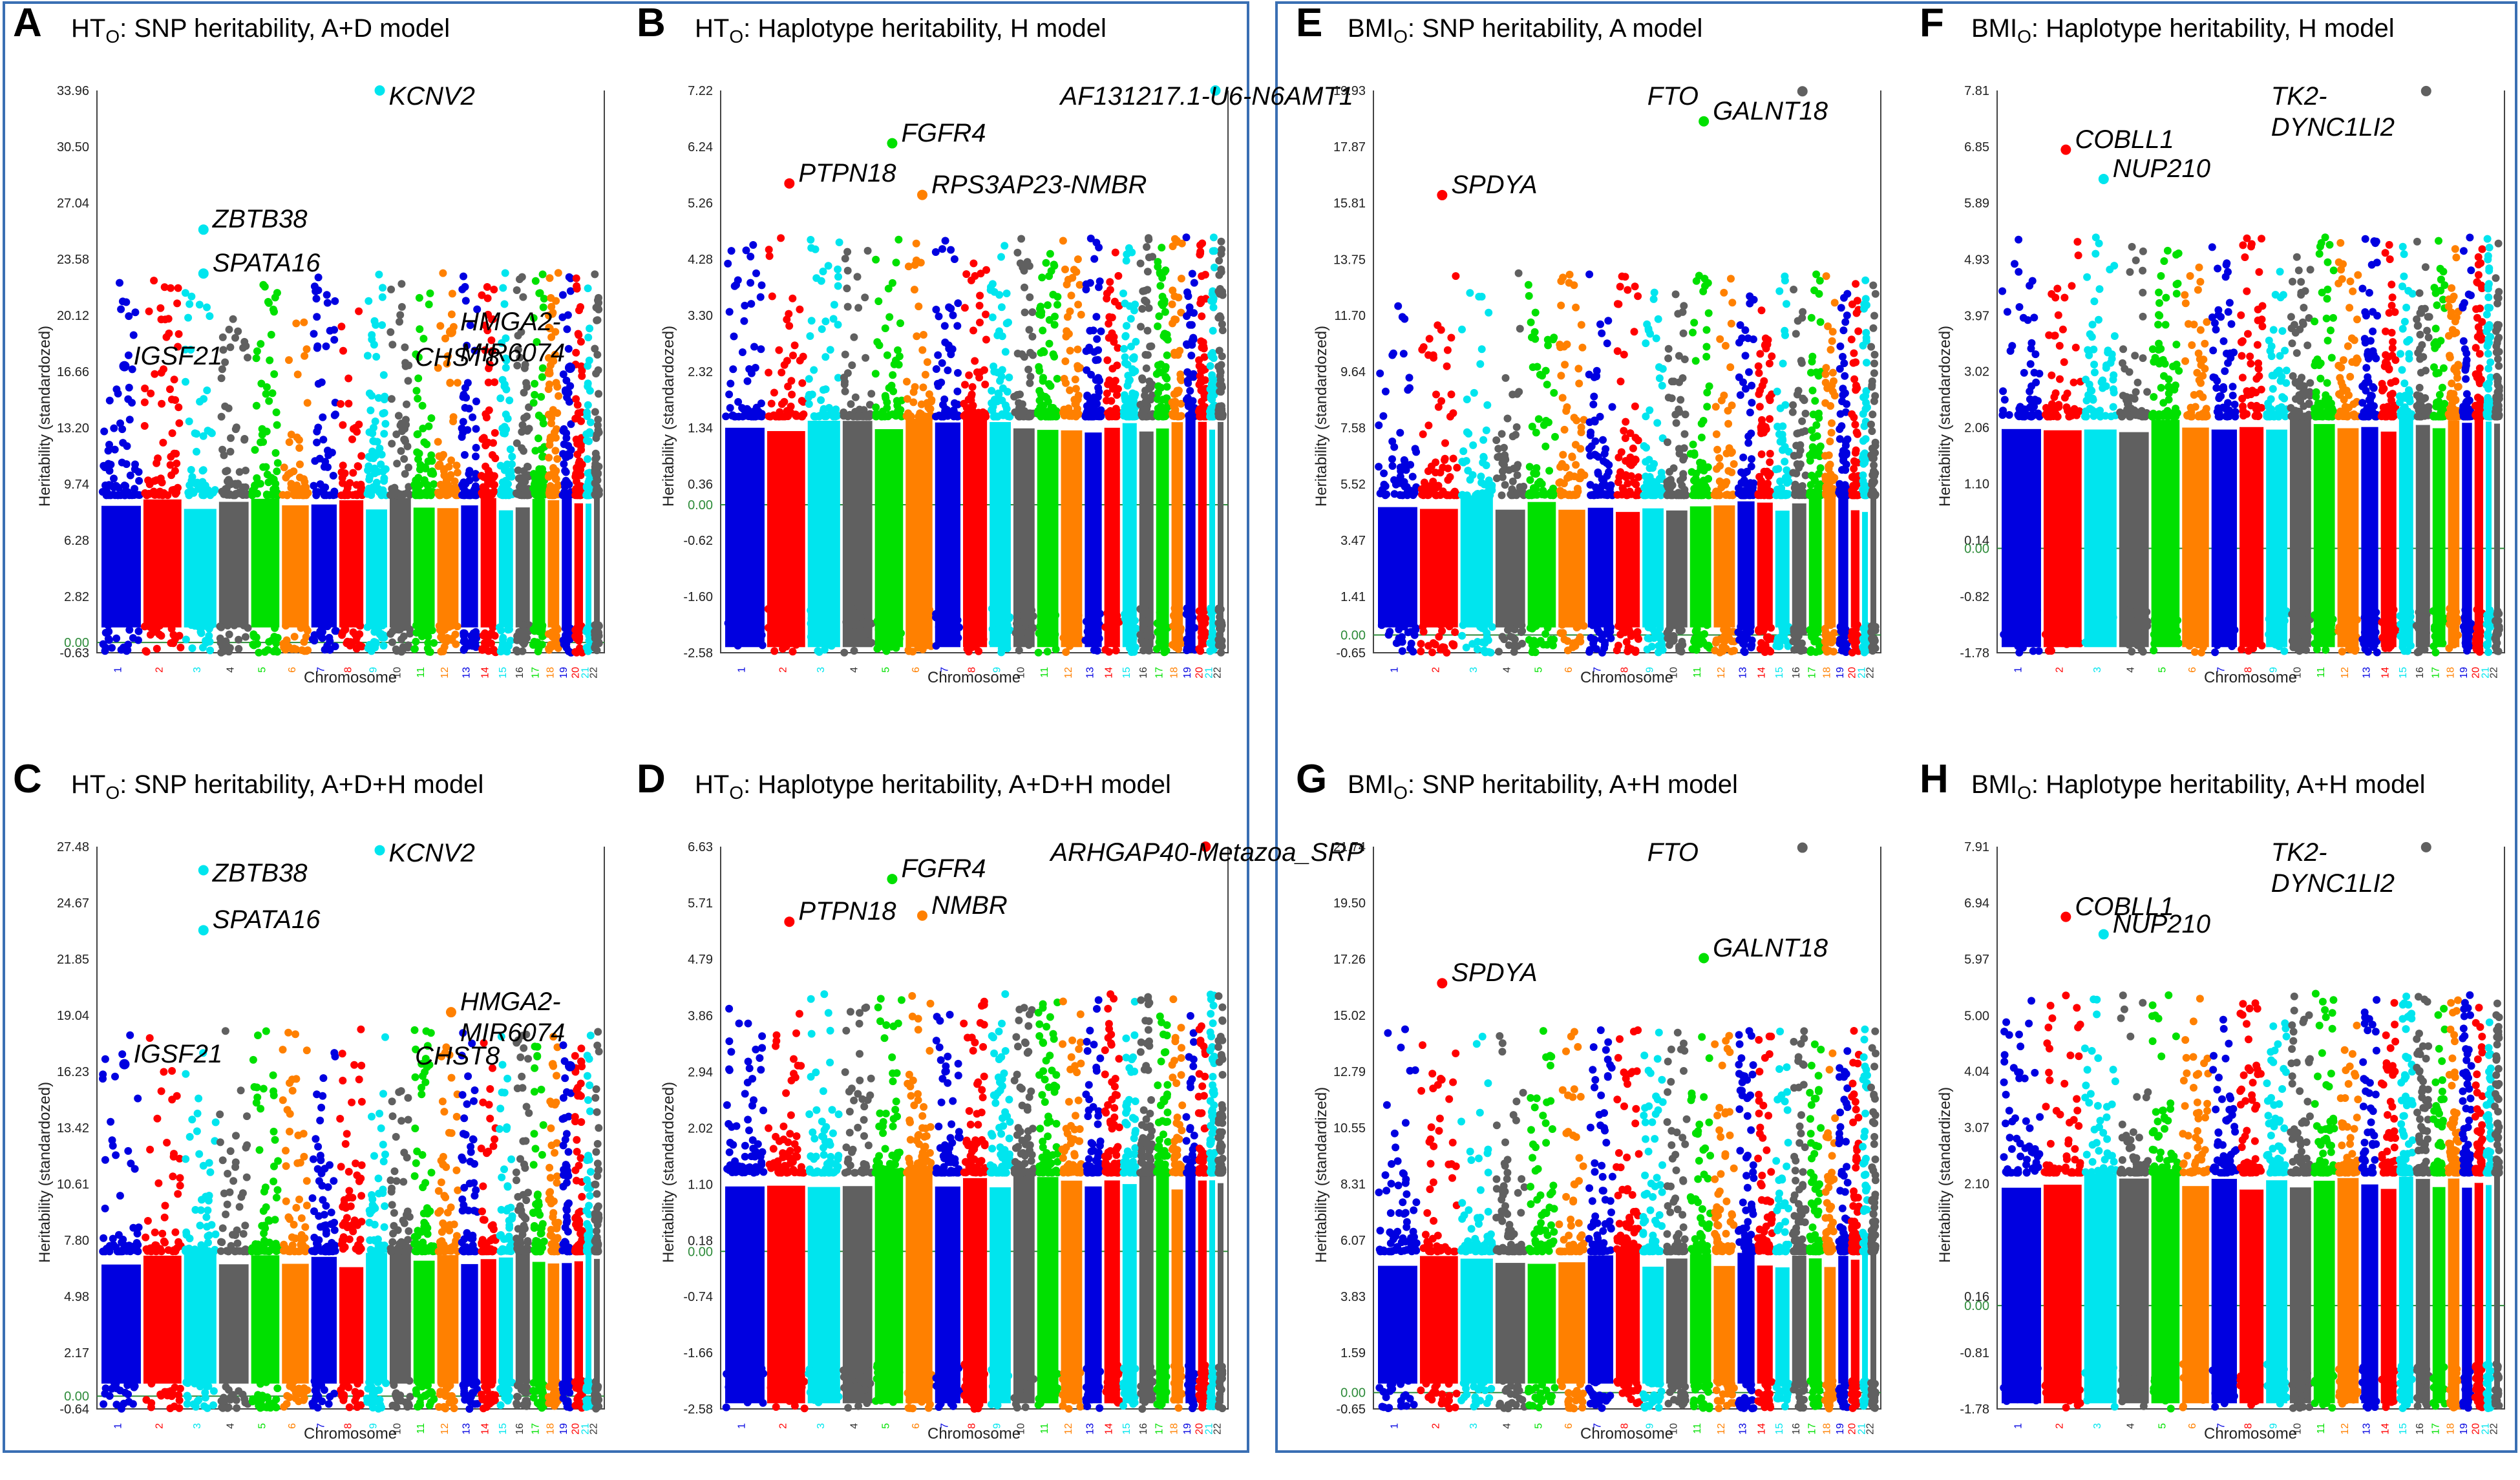 This screenshot has width=2520, height=1480. Describe the element at coordinates (234, 564) in the screenshot. I see `chromosome-4-band` at that location.